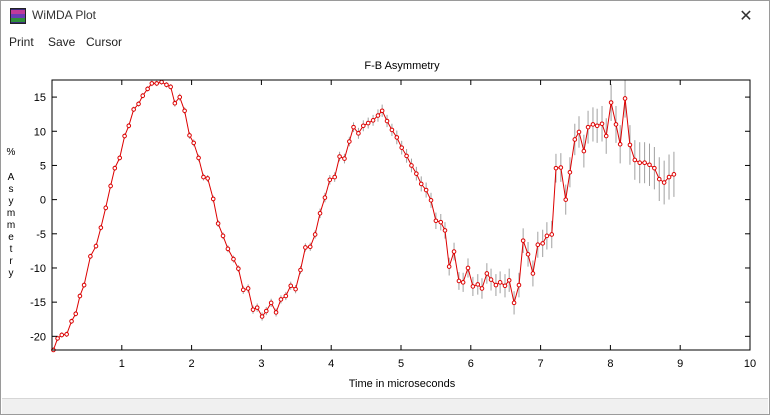  Describe the element at coordinates (43, 201) in the screenshot. I see `y-tick-label: 0` at that location.